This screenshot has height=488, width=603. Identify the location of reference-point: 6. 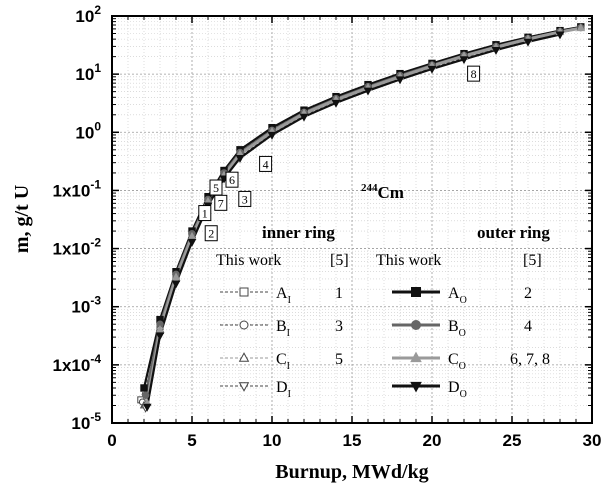
(232, 179).